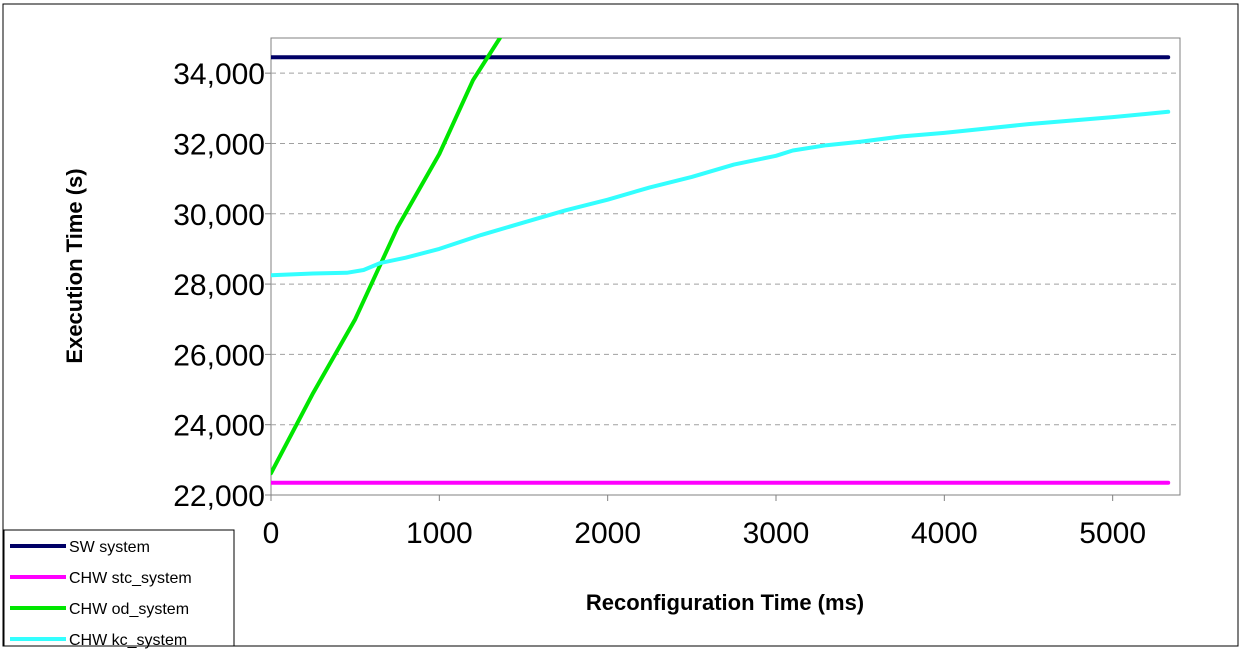 This screenshot has height=650, width=1242. What do you see at coordinates (271, 533) in the screenshot?
I see `x-tick-label: 0` at bounding box center [271, 533].